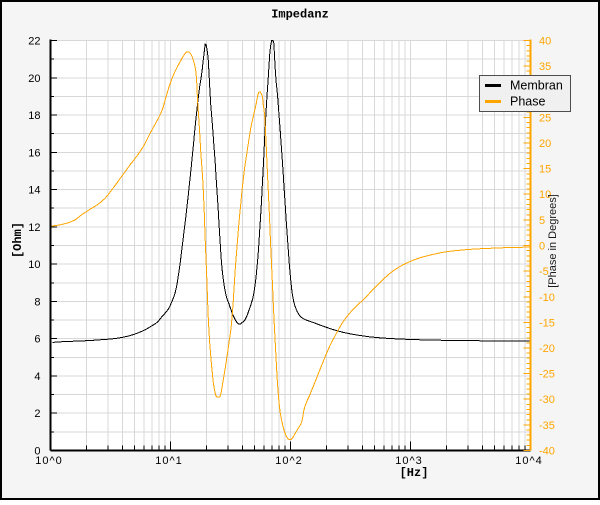 Image resolution: width=600 pixels, height=505 pixels. I want to click on svg-text: 18, so click(34, 116).